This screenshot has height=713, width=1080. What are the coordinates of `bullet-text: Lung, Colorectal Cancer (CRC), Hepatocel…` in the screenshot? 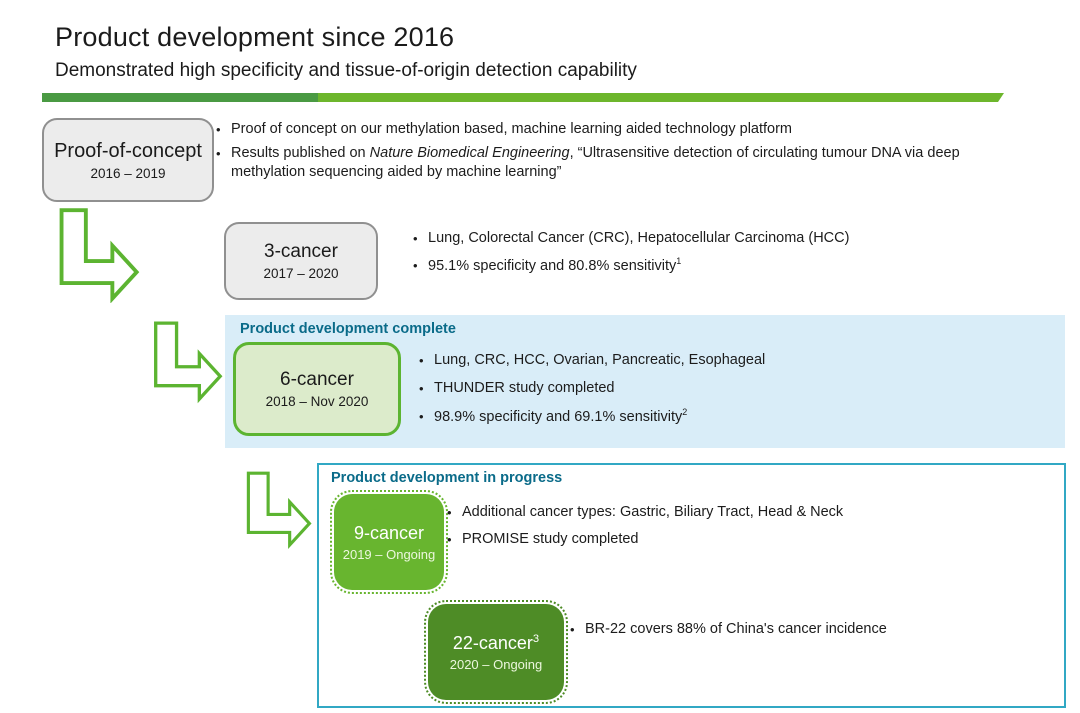 It's located at (639, 238).